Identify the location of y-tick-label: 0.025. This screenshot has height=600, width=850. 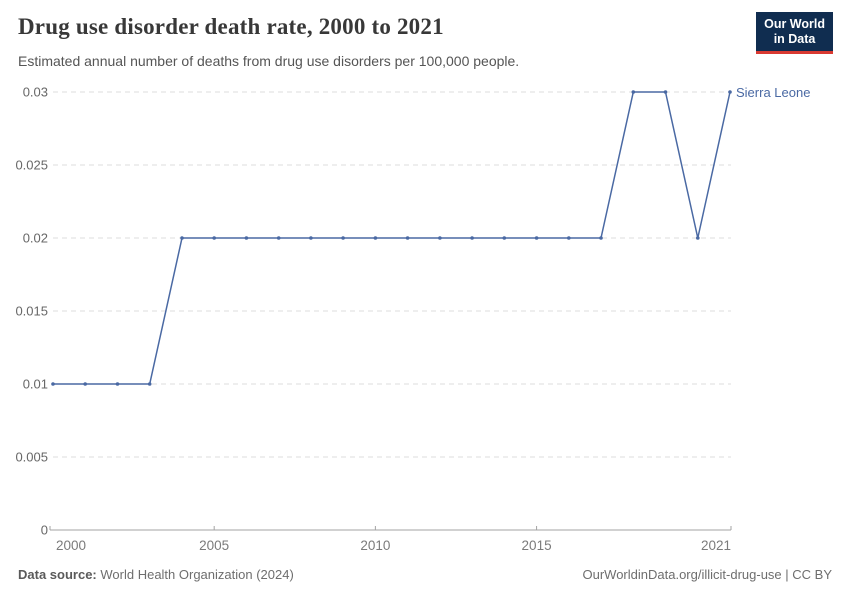
(31, 165).